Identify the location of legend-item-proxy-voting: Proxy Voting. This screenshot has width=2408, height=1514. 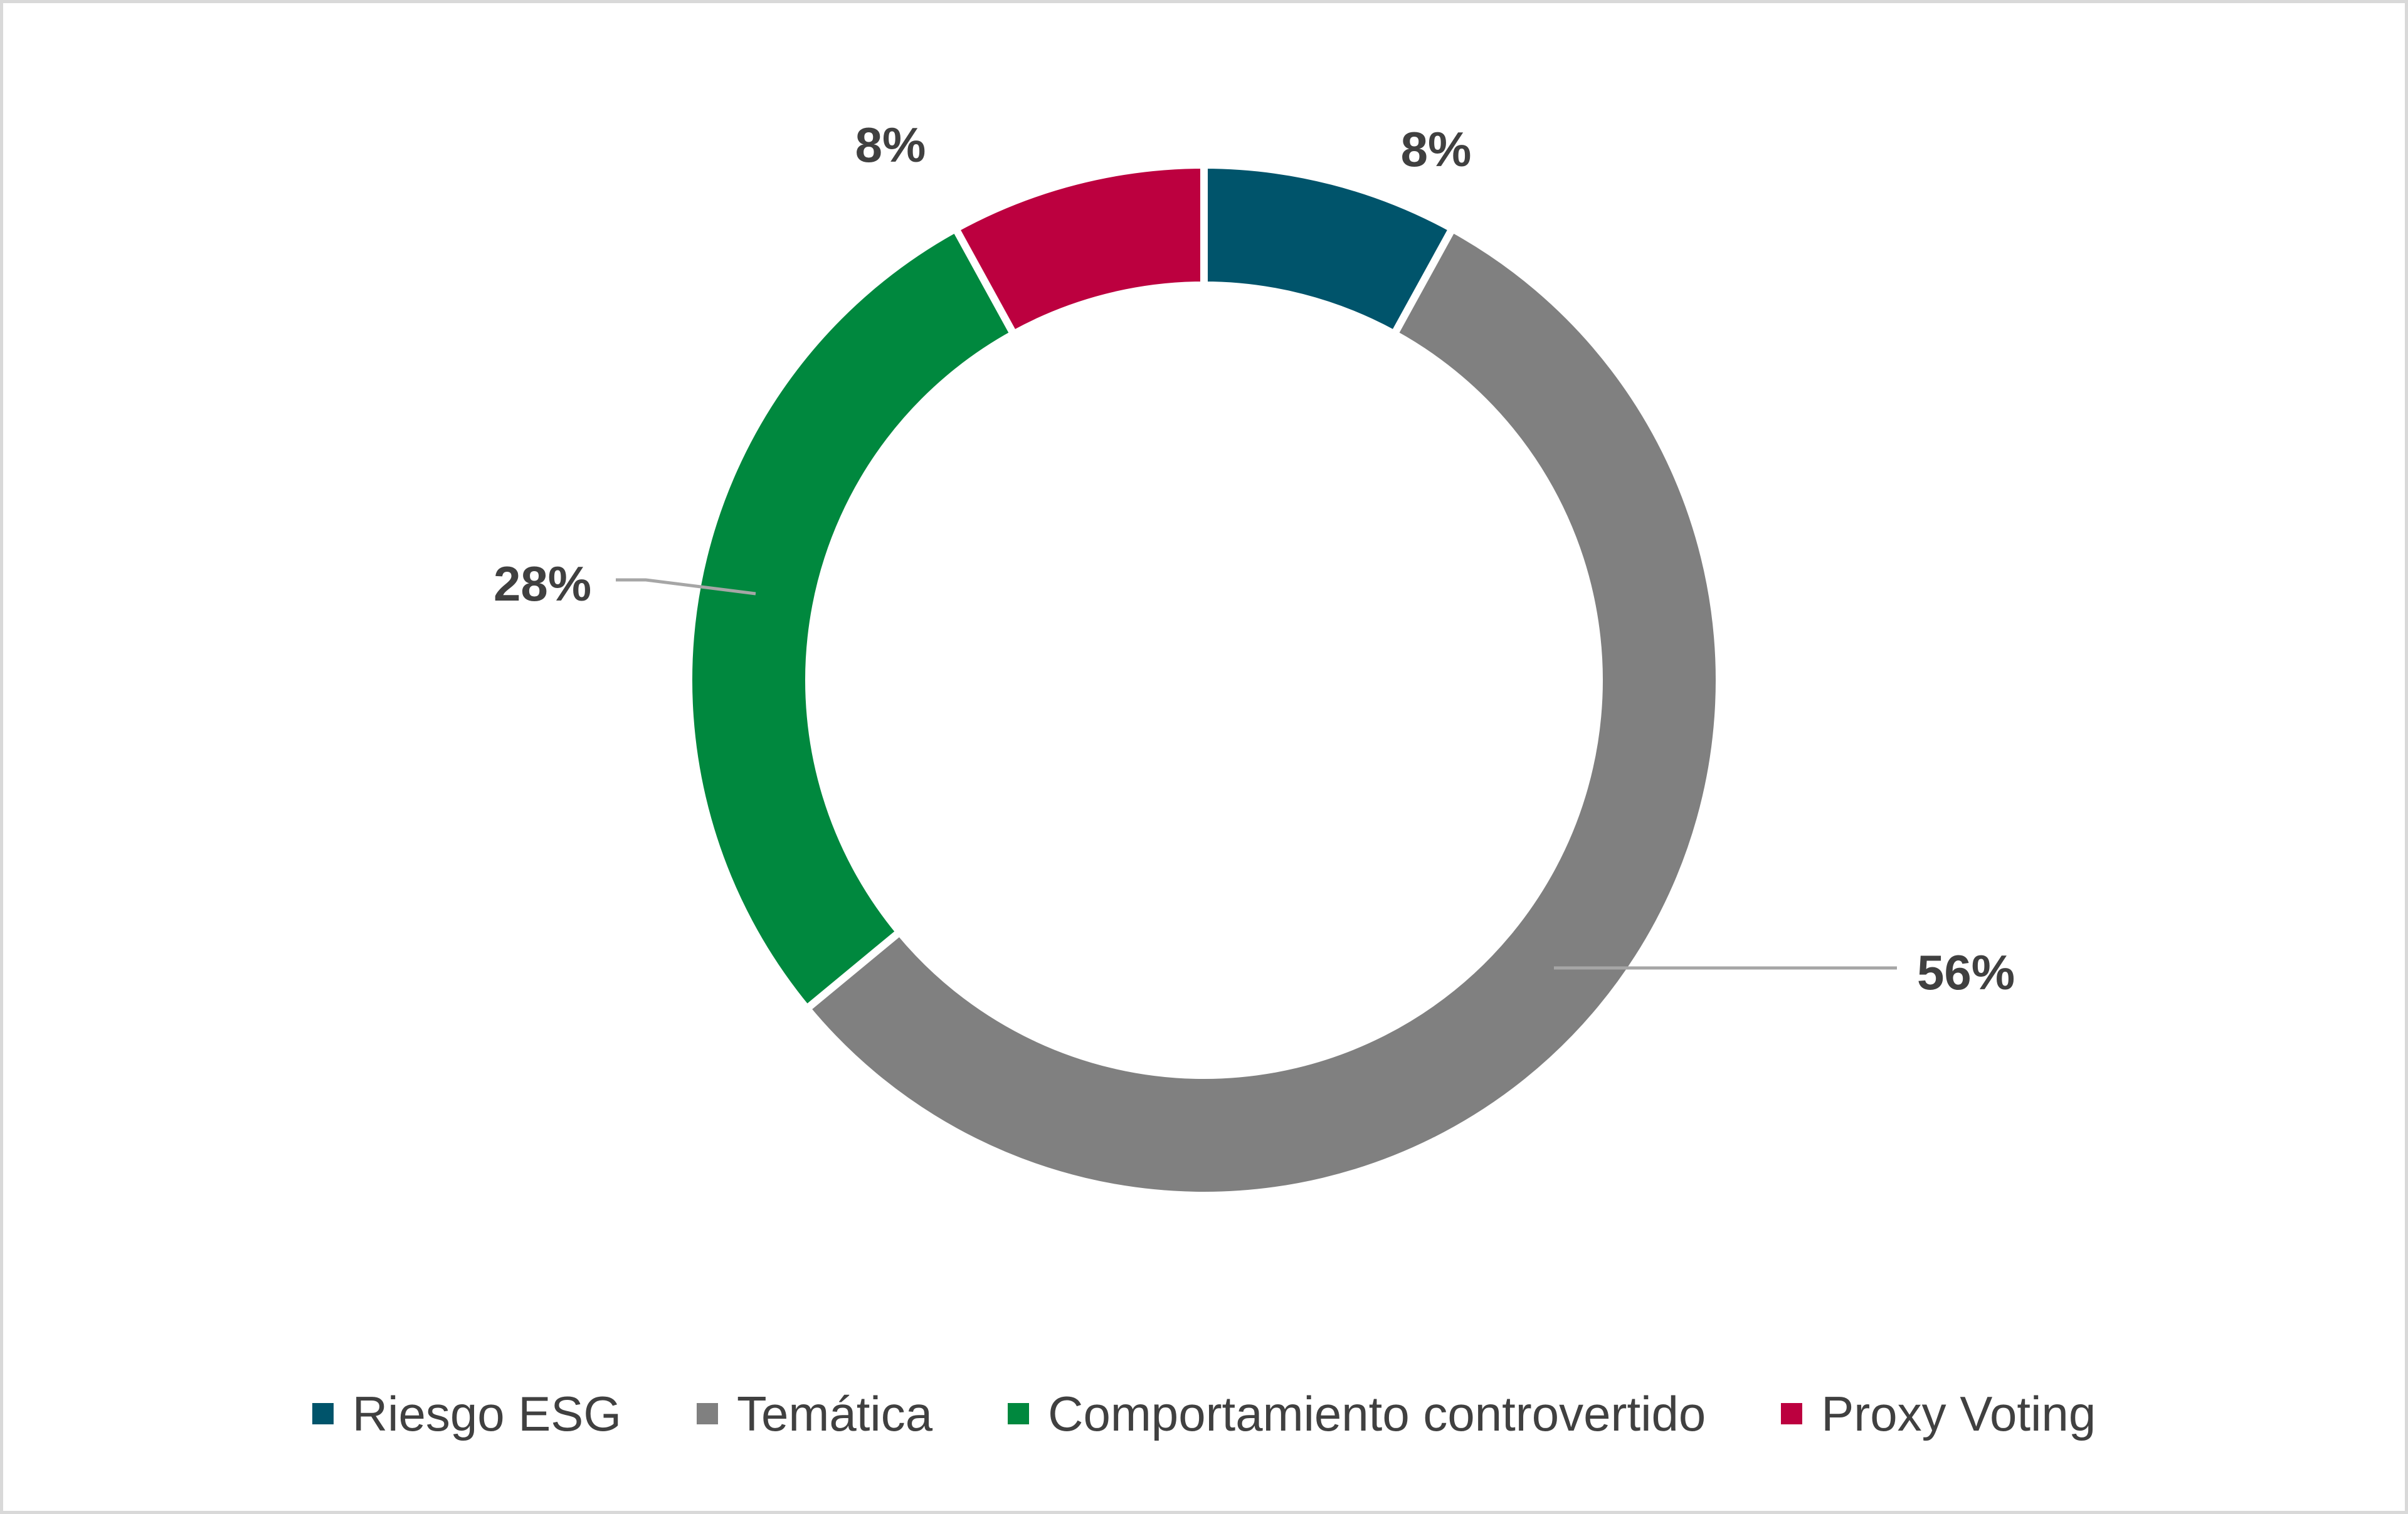
(1938, 1414).